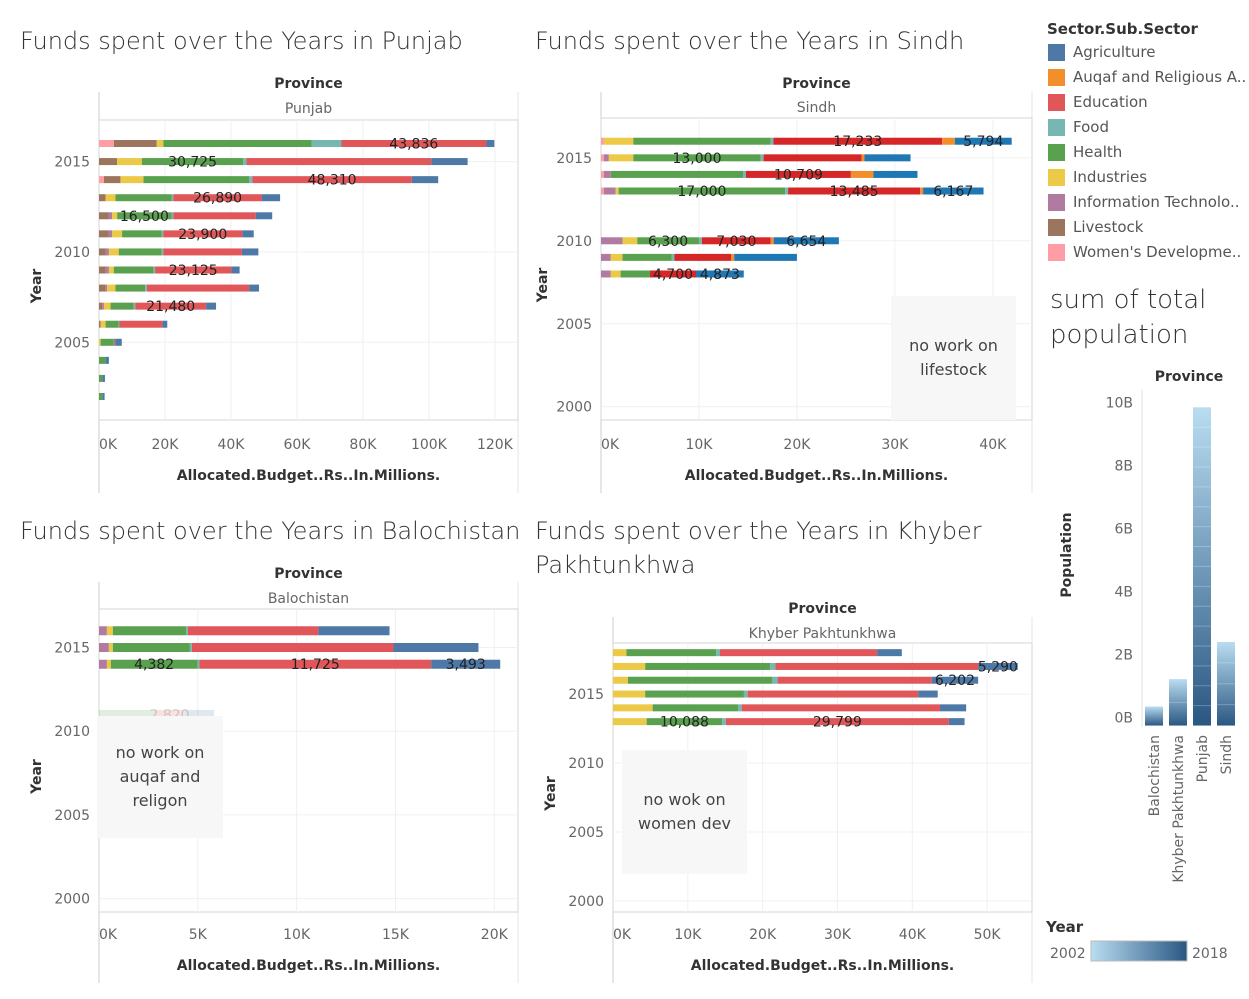 This screenshot has width=1249, height=999. I want to click on sindh-bar-2009-industries, so click(616, 257).